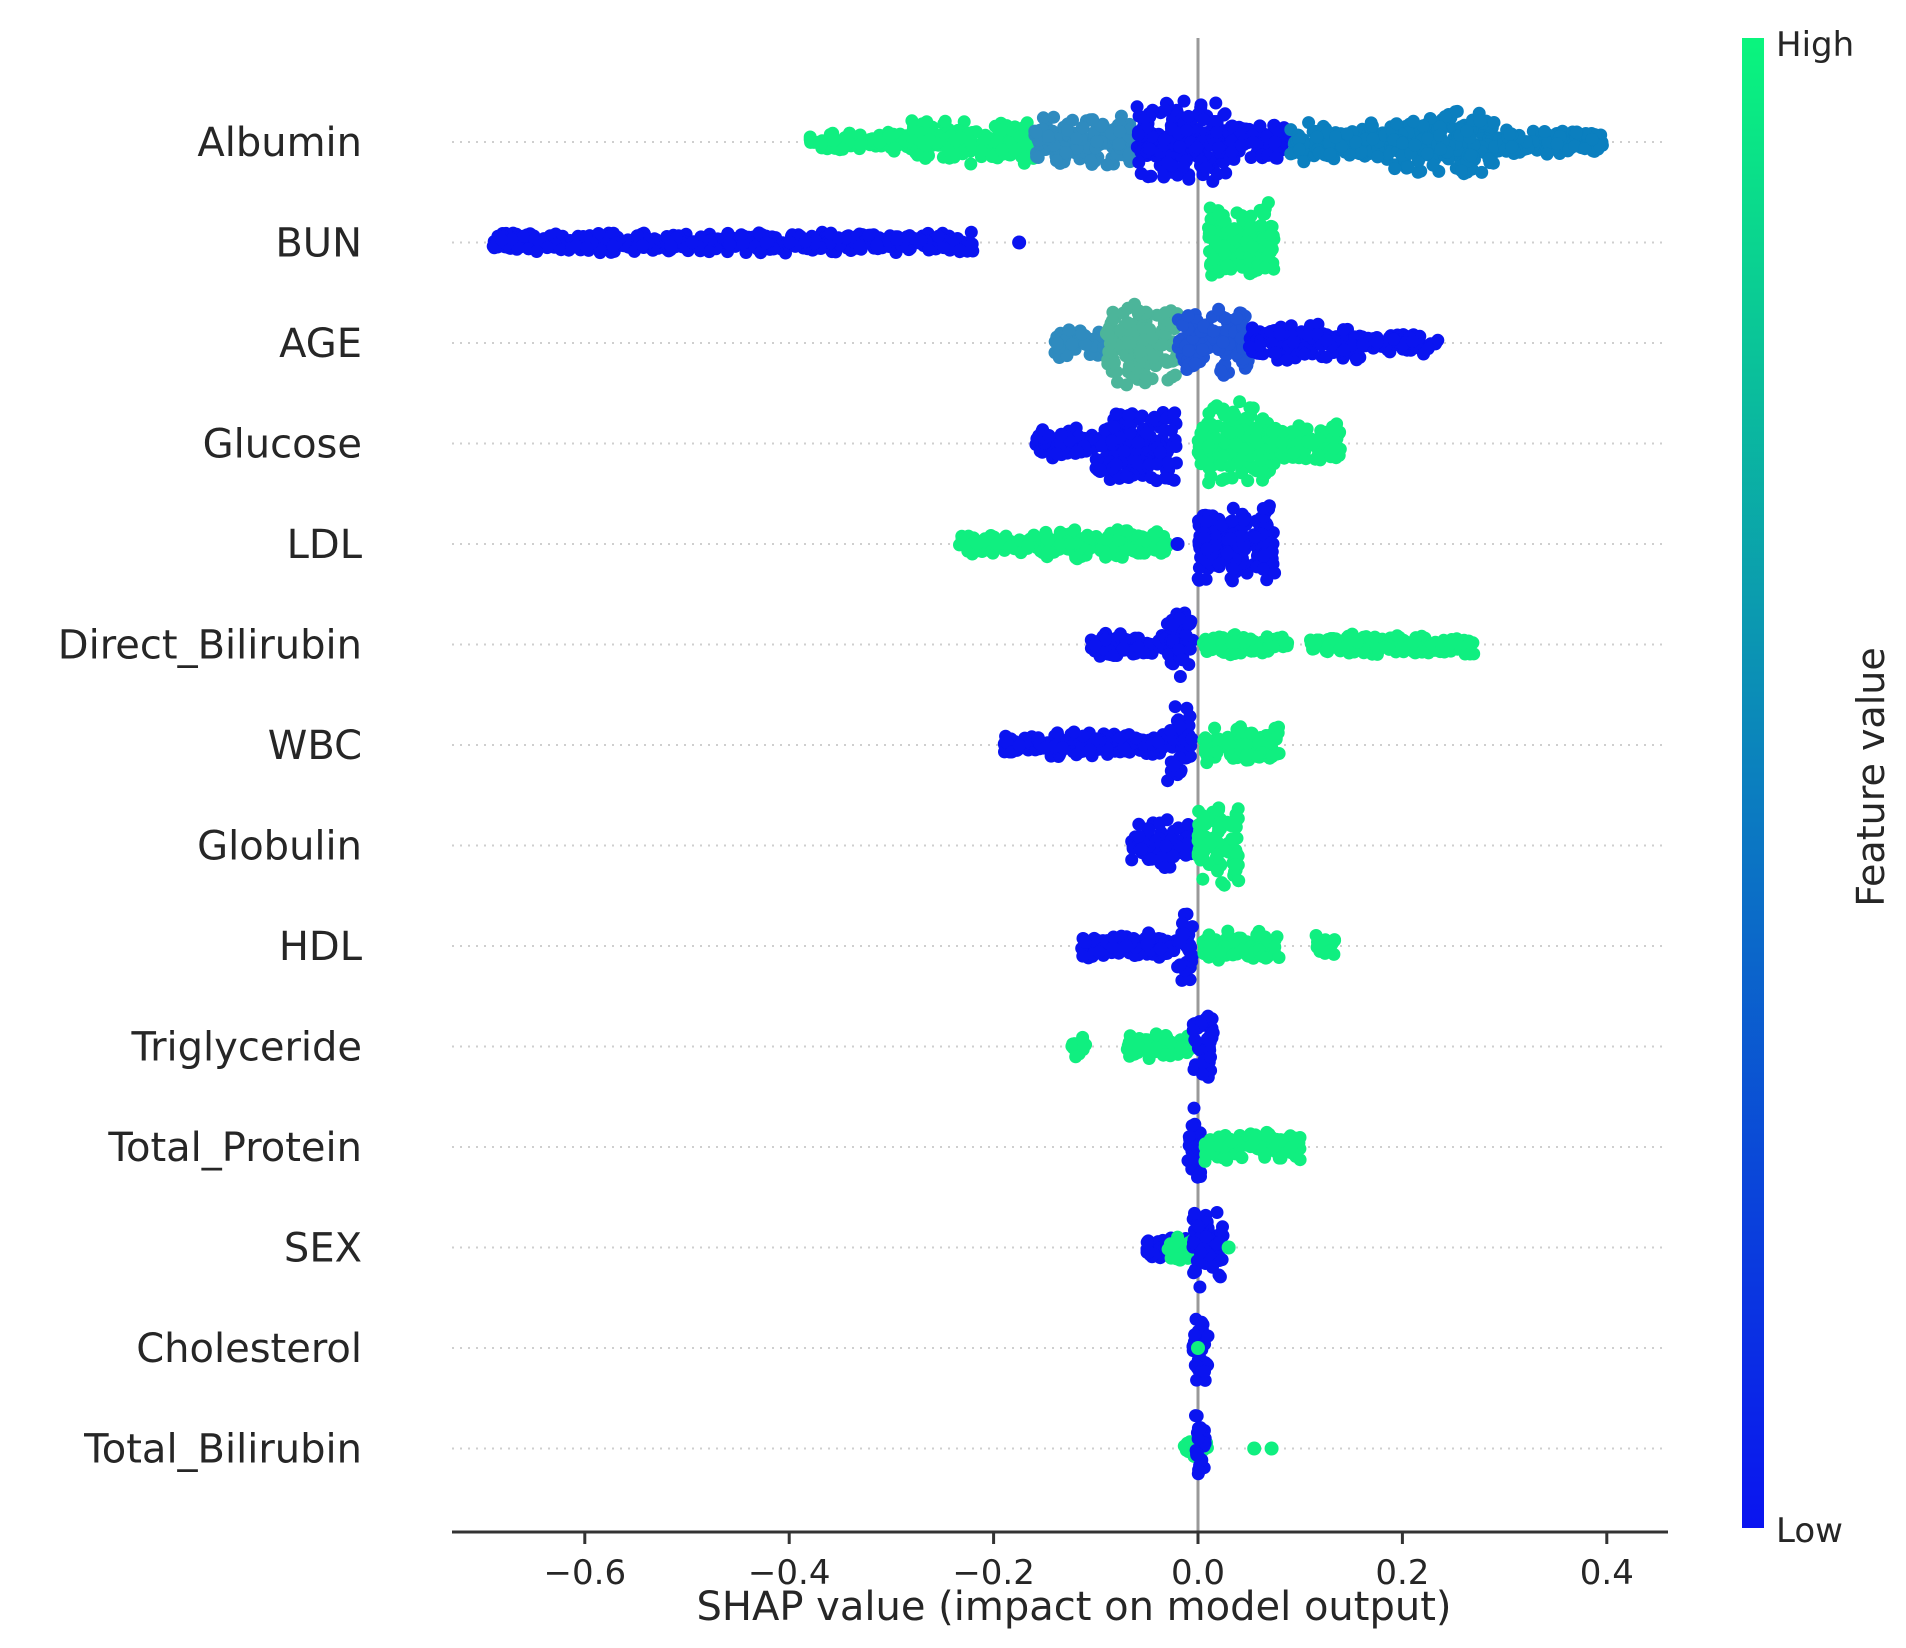  What do you see at coordinates (320, 344) in the screenshot?
I see `feature-label: AGE` at bounding box center [320, 344].